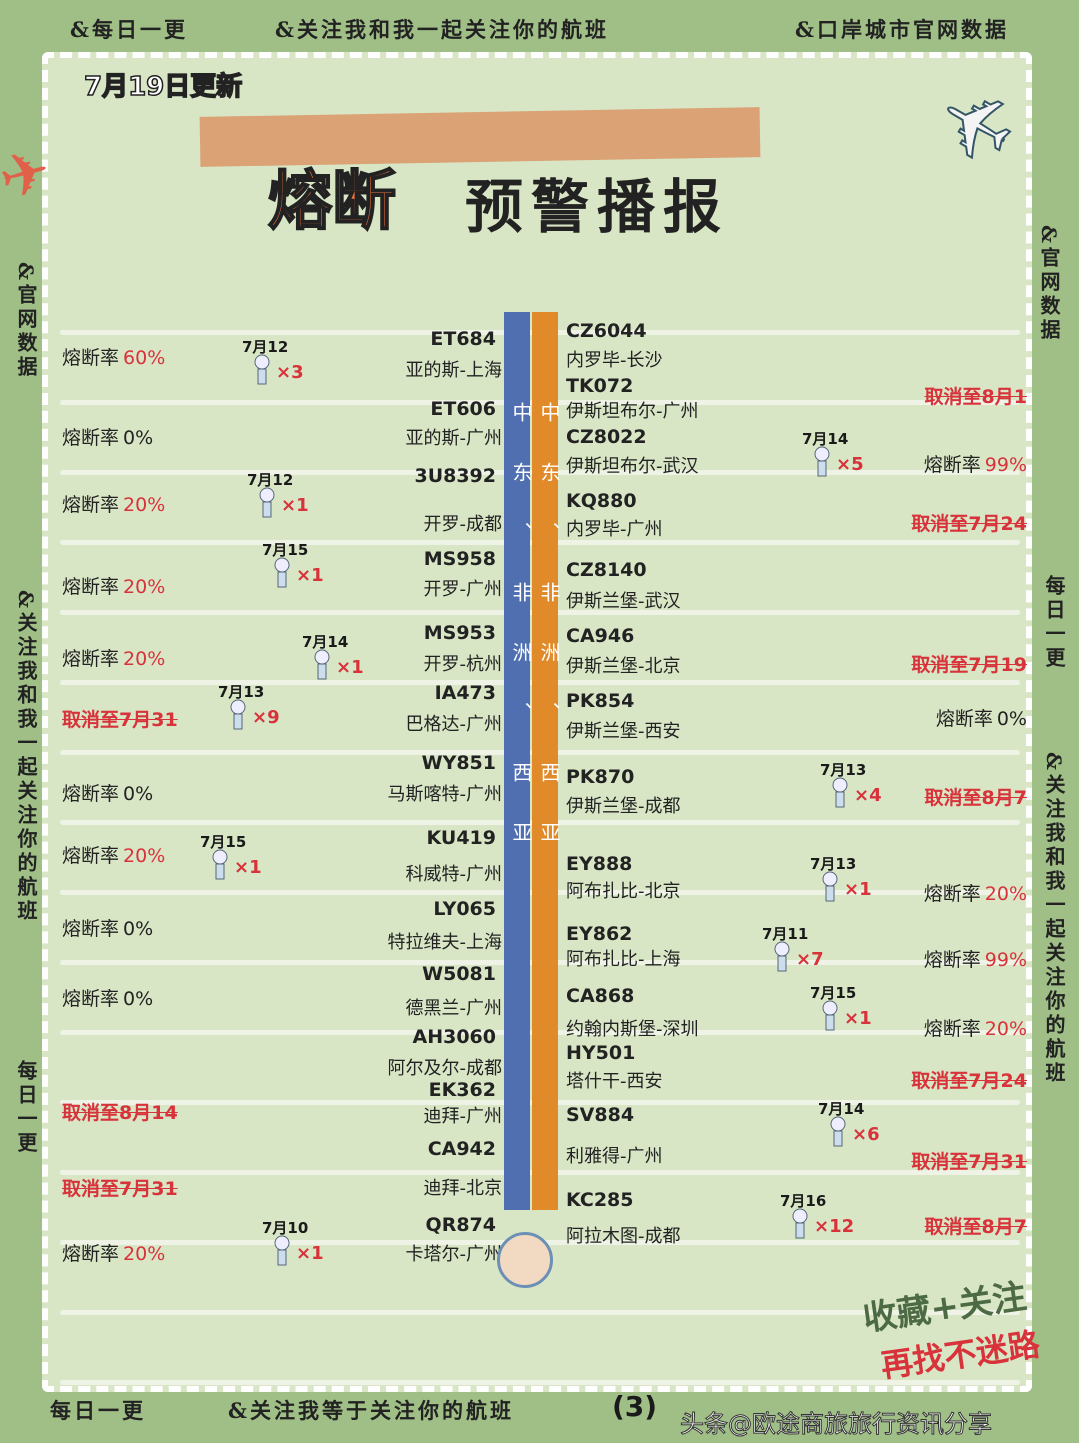  Describe the element at coordinates (463, 664) in the screenshot. I see `flight-route: 开罗-杭州` at that location.